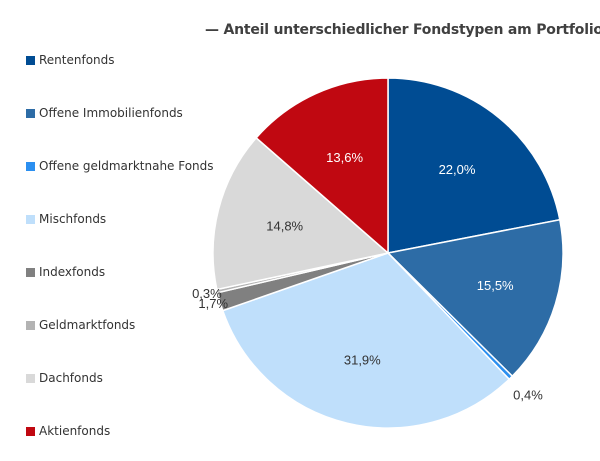 Image resolution: width=600 pixels, height=461 pixels. I want to click on legend-label: Rentenfonds, so click(77, 60).